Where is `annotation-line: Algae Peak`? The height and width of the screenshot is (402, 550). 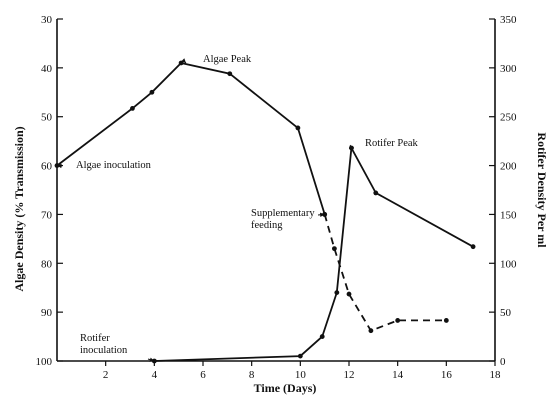
annotation-line: Algae Peak is located at coordinates (227, 59).